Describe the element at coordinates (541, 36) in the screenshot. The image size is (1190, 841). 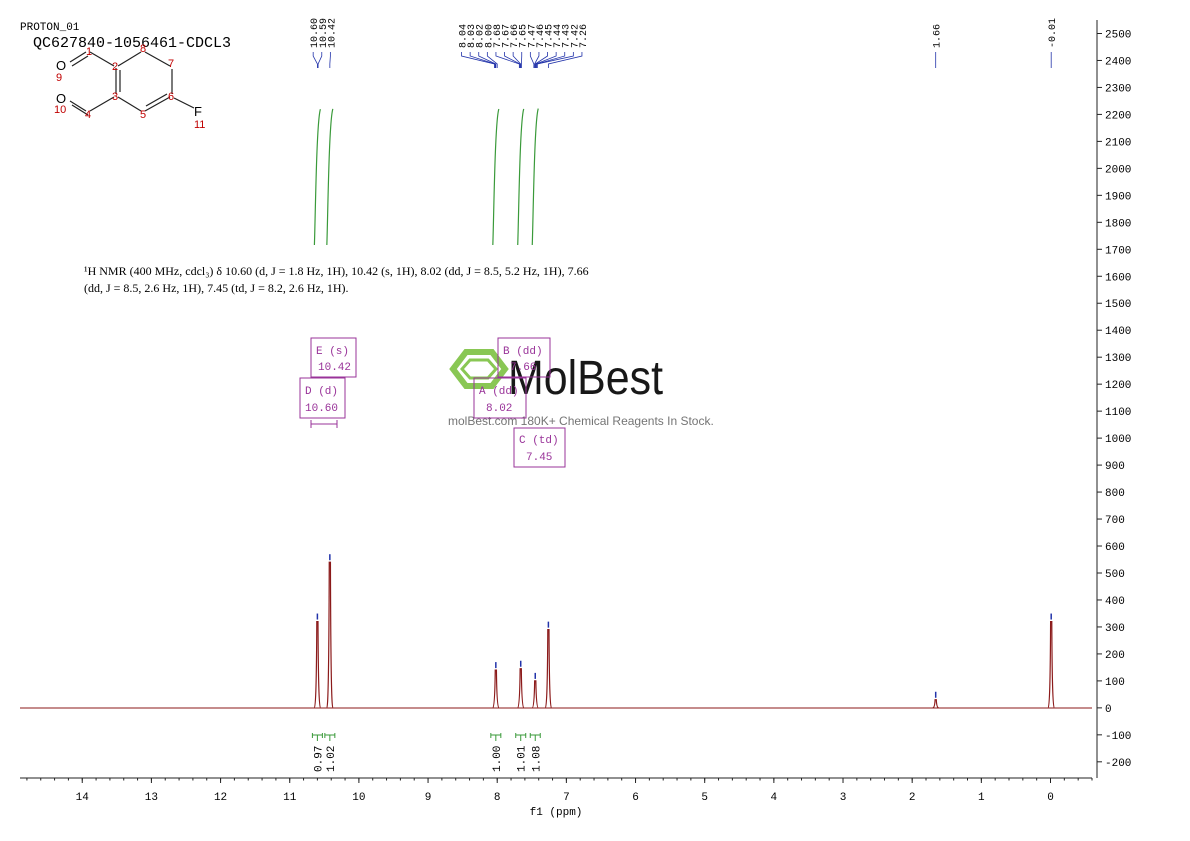
I see `peak-label: 7.46` at that location.